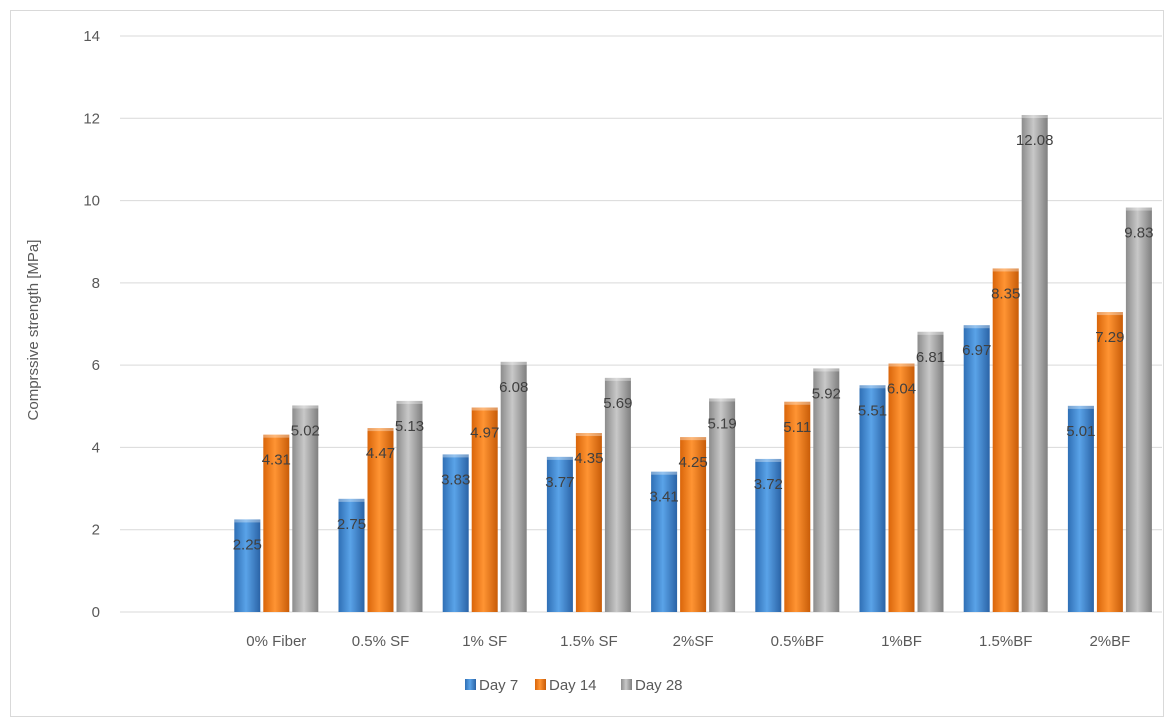 The width and height of the screenshot is (1166, 719). What do you see at coordinates (659, 685) in the screenshot?
I see `legend-label: Day 28` at bounding box center [659, 685].